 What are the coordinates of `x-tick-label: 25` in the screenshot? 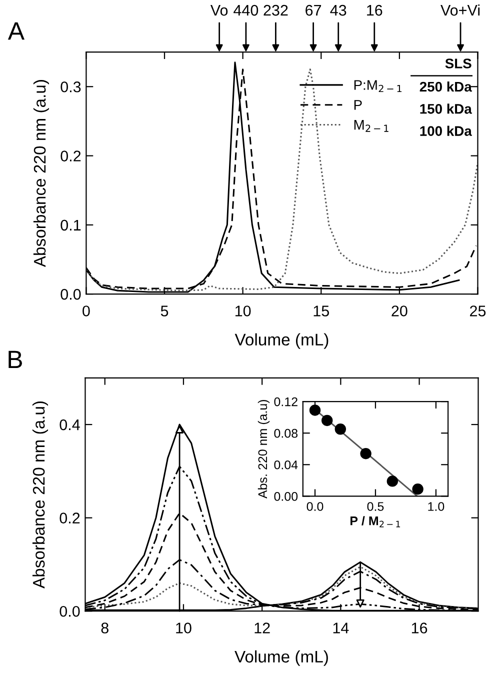 It's located at (478, 311).